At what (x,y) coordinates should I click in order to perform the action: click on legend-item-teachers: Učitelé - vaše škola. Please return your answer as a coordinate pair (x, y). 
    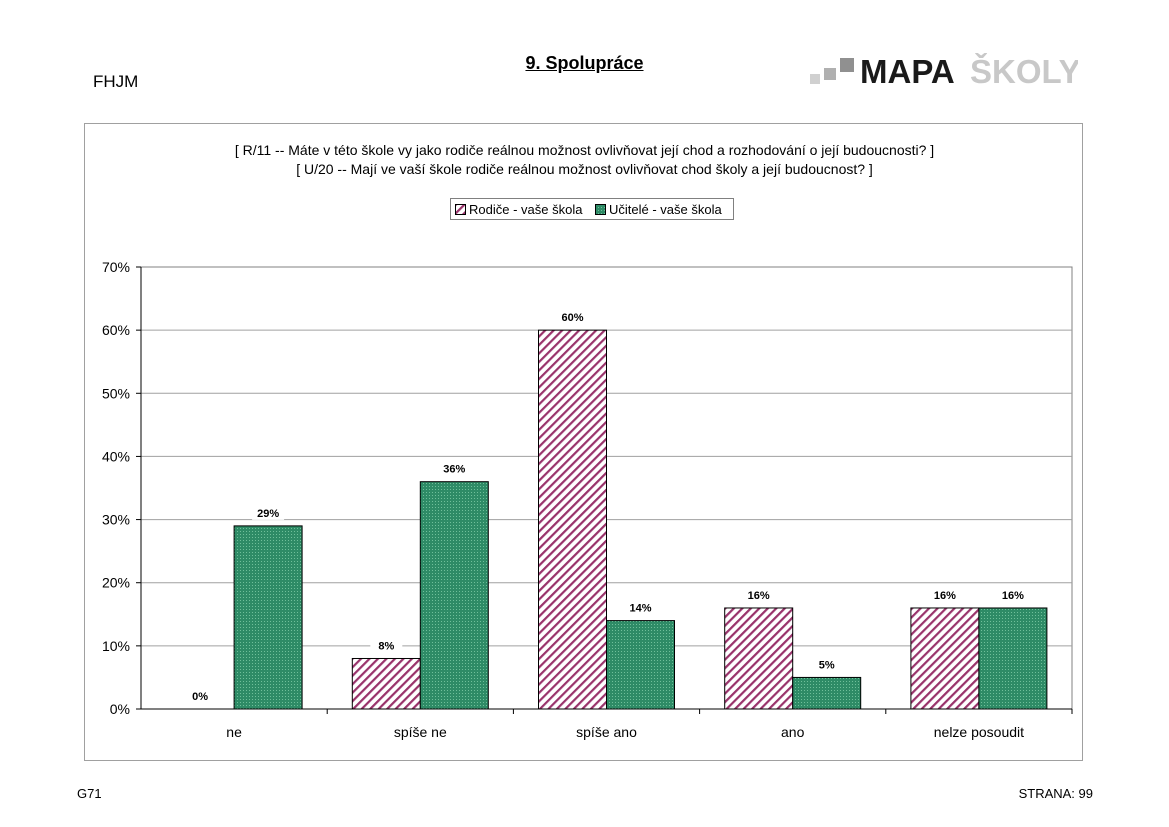
    Looking at the image, I should click on (658, 209).